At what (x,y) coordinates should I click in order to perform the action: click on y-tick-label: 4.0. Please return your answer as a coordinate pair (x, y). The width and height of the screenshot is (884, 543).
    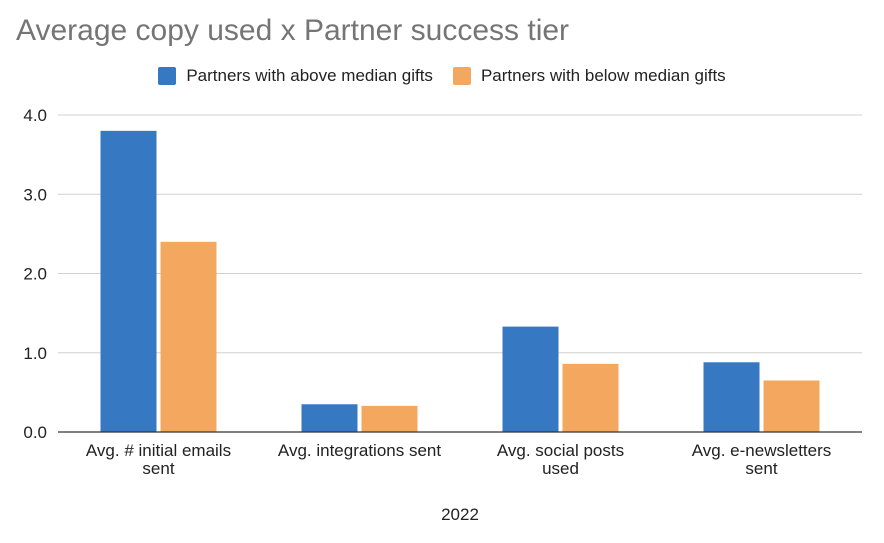
    Looking at the image, I should click on (35, 115).